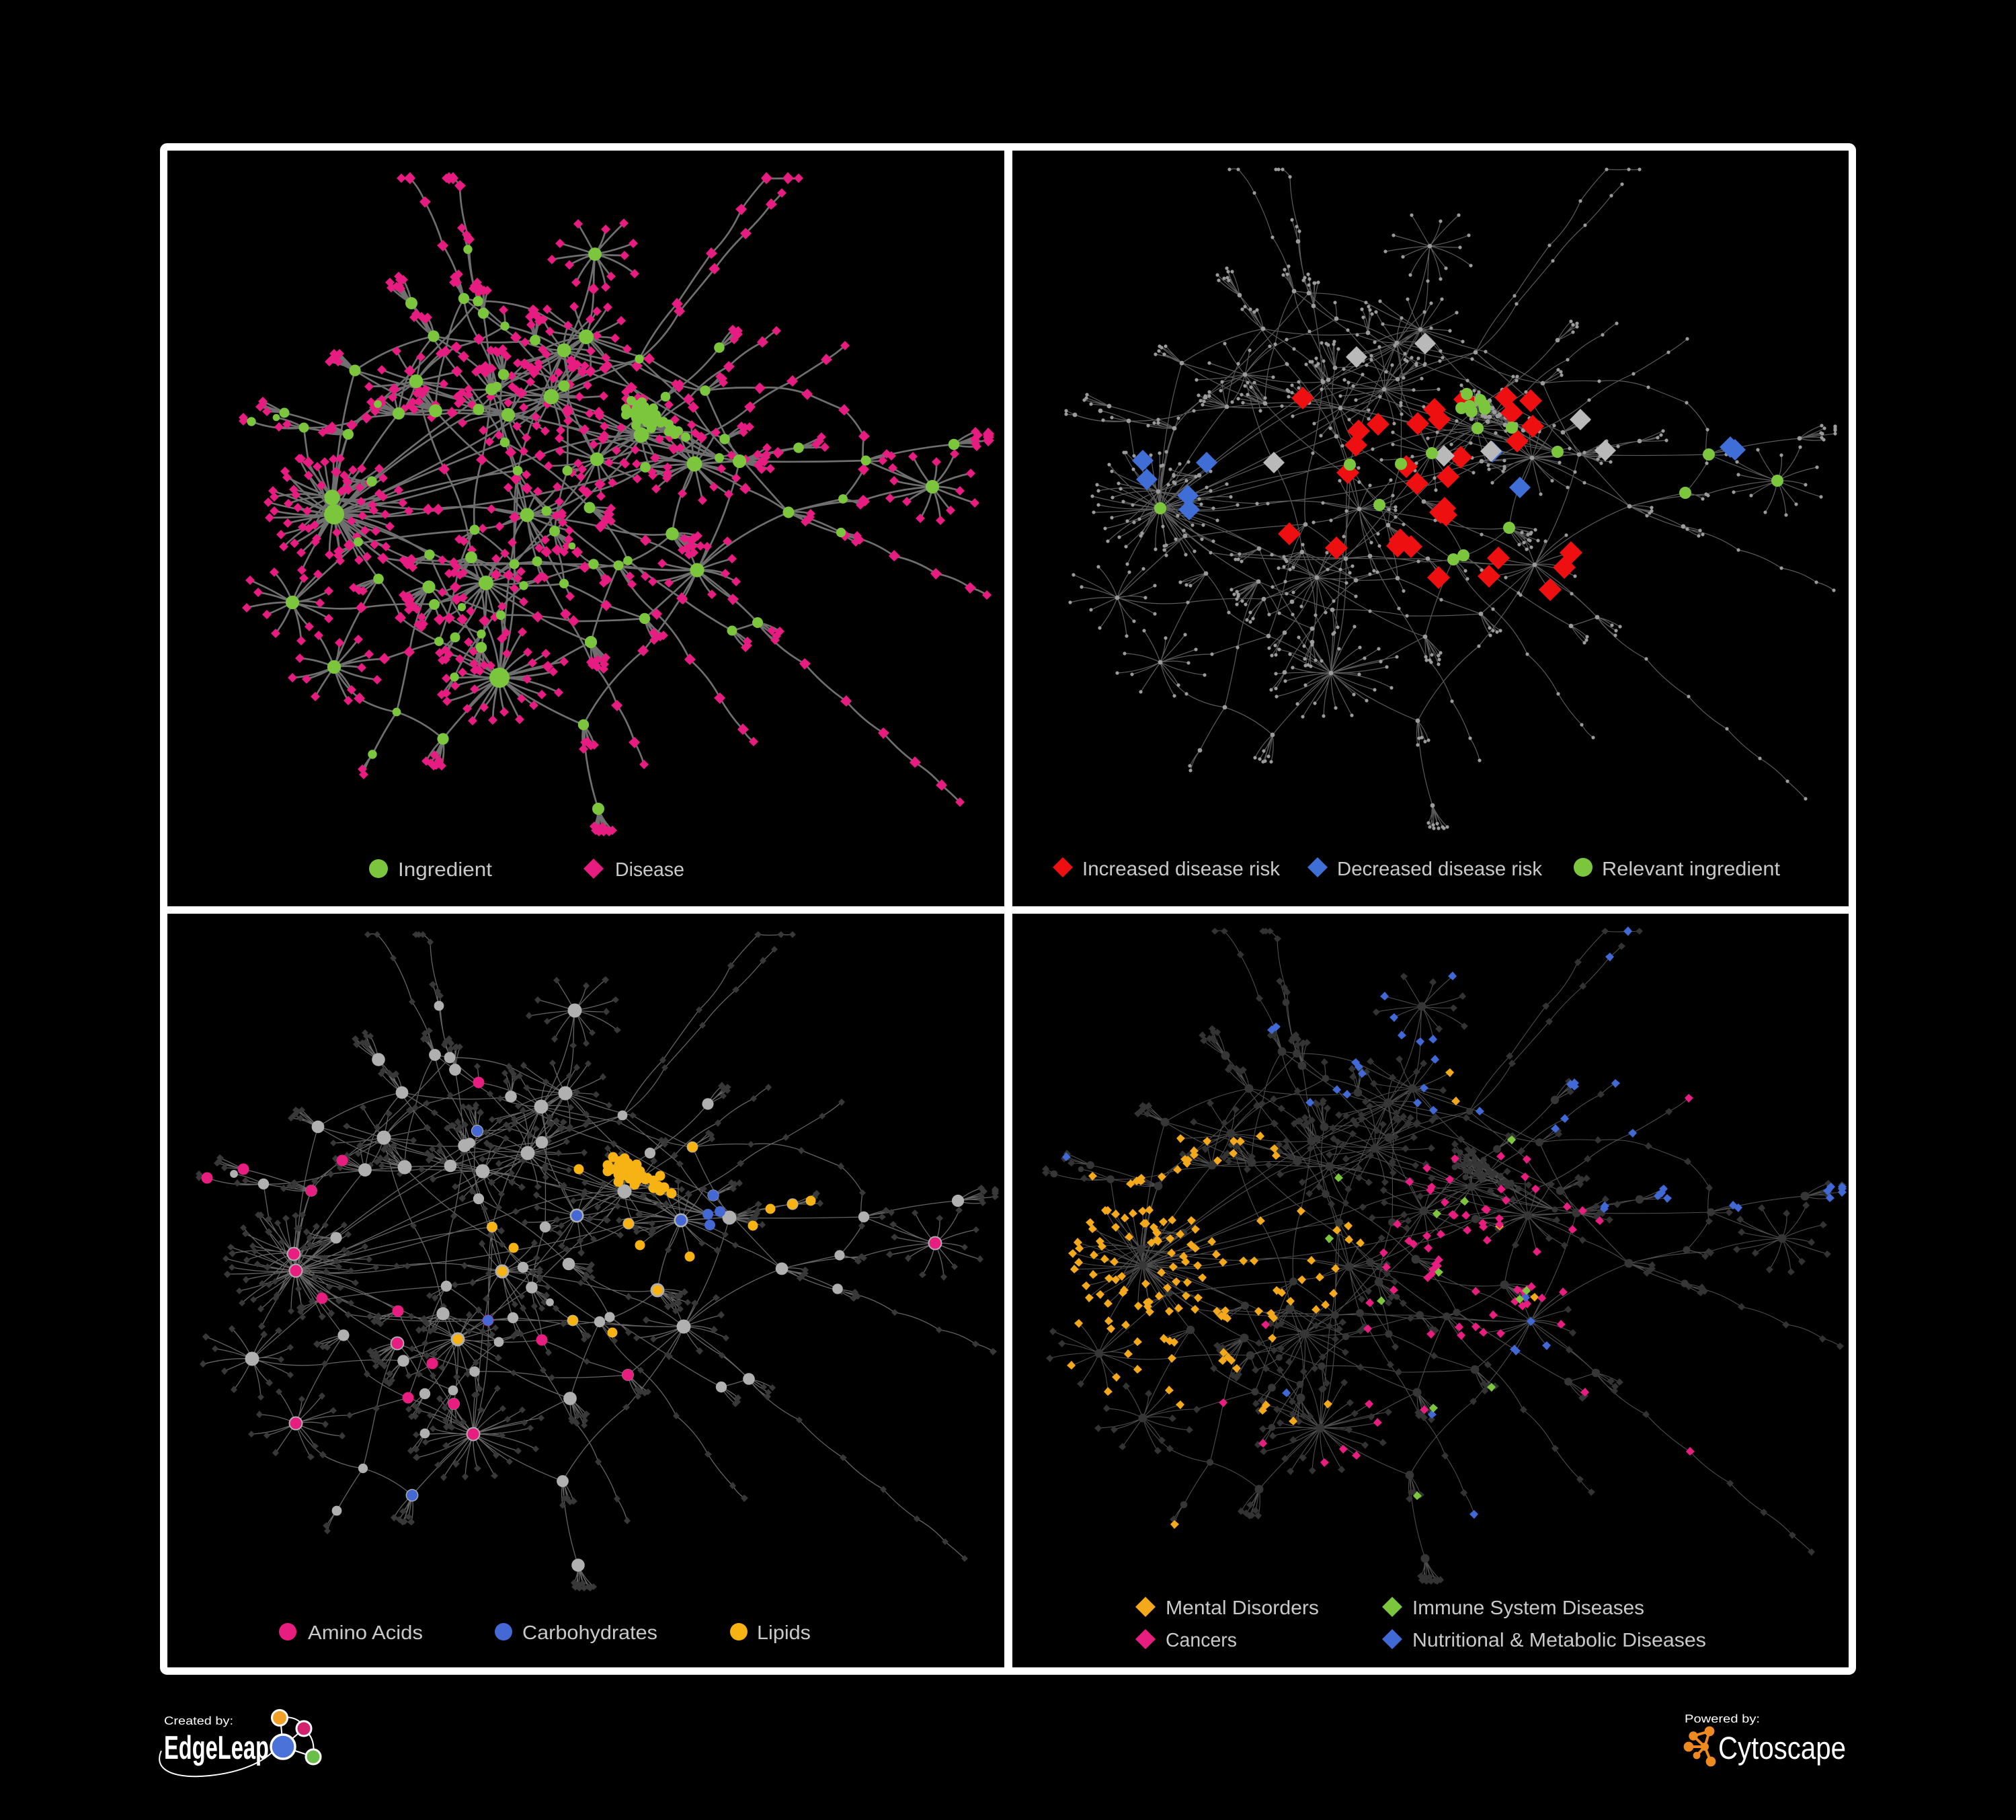 The image size is (2016, 1820). What do you see at coordinates (649, 870) in the screenshot?
I see `svg-text: Disease` at bounding box center [649, 870].